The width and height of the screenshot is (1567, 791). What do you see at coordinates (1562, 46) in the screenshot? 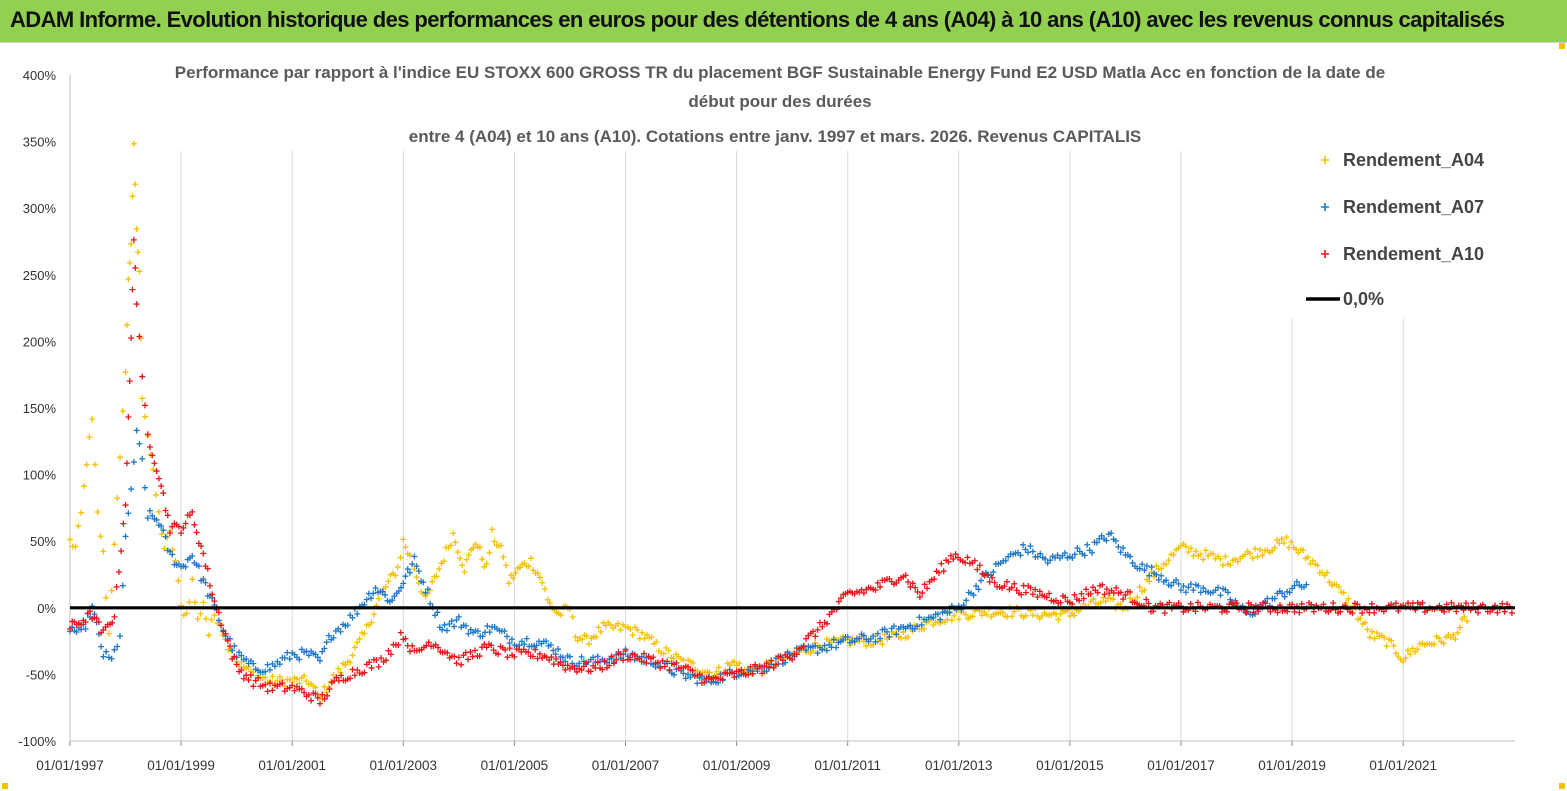
I see `frame-corner-handle` at bounding box center [1562, 46].